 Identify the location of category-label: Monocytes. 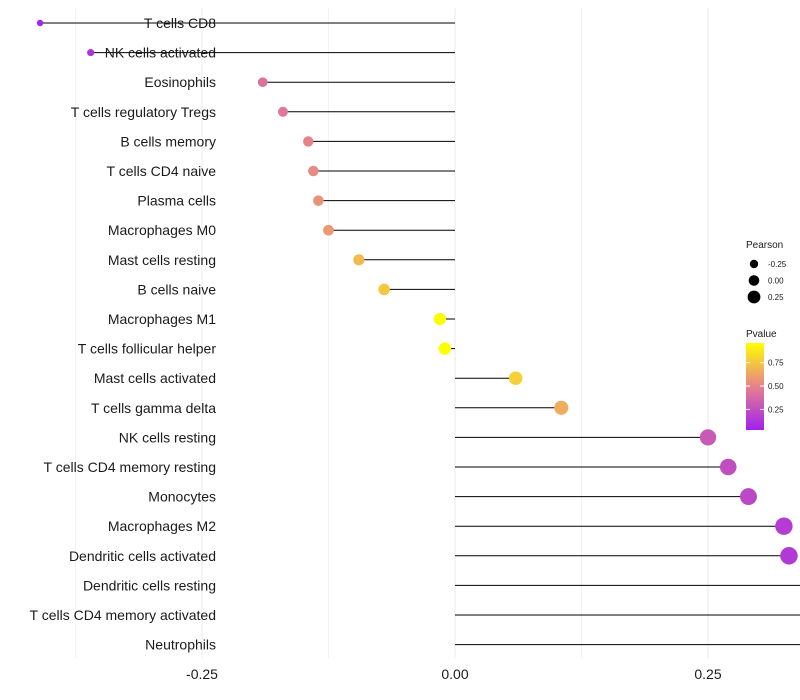
(182, 497).